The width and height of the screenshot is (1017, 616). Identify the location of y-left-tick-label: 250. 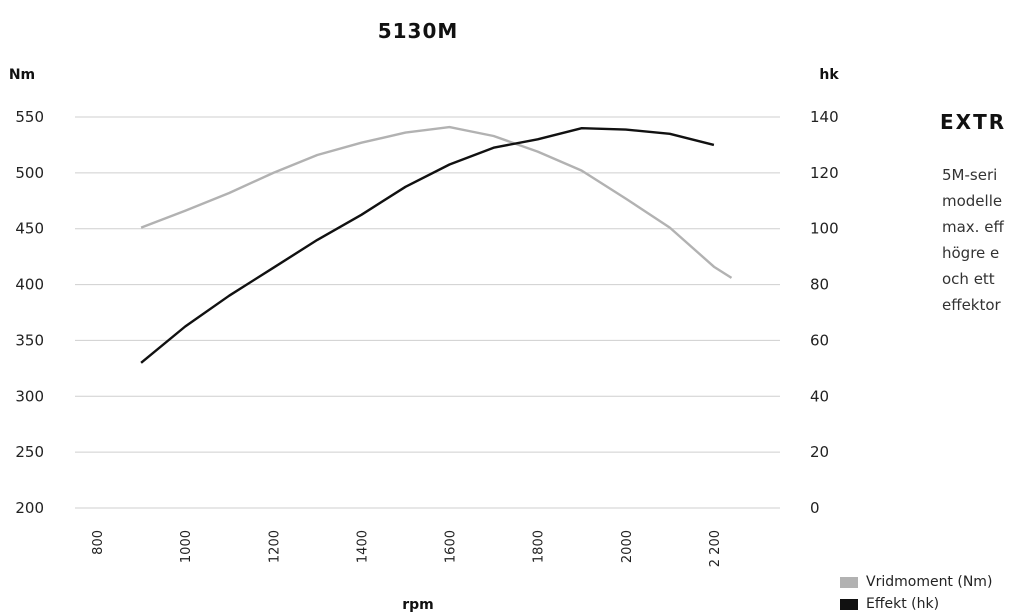
(29, 452).